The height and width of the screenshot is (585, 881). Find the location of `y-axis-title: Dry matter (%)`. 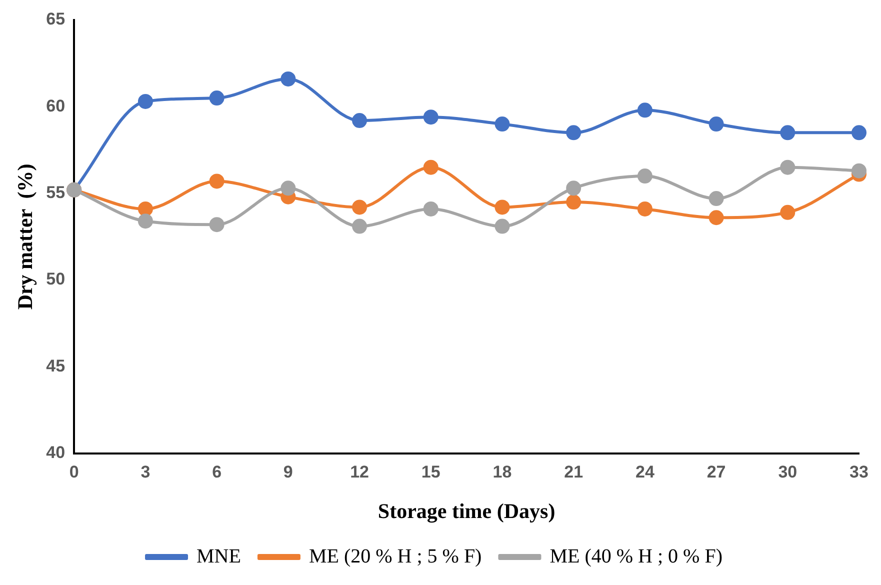

y-axis-title: Dry matter (%) is located at coordinates (25, 237).